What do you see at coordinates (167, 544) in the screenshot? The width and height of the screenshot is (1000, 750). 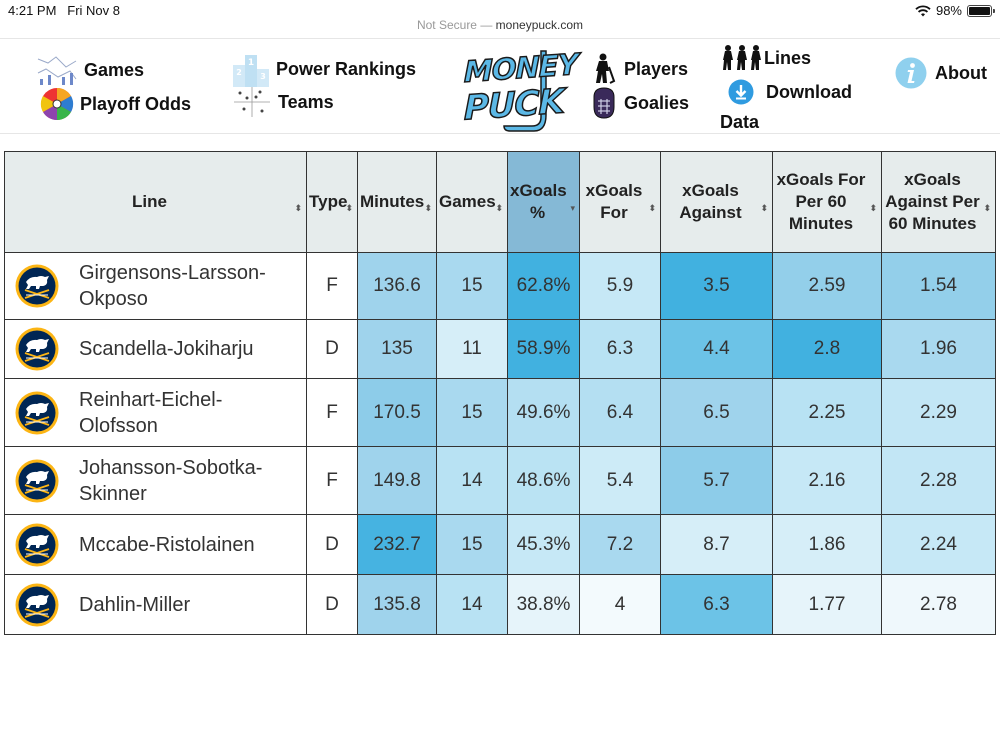 I see `line-name: Mccabe-Ristolainen` at bounding box center [167, 544].